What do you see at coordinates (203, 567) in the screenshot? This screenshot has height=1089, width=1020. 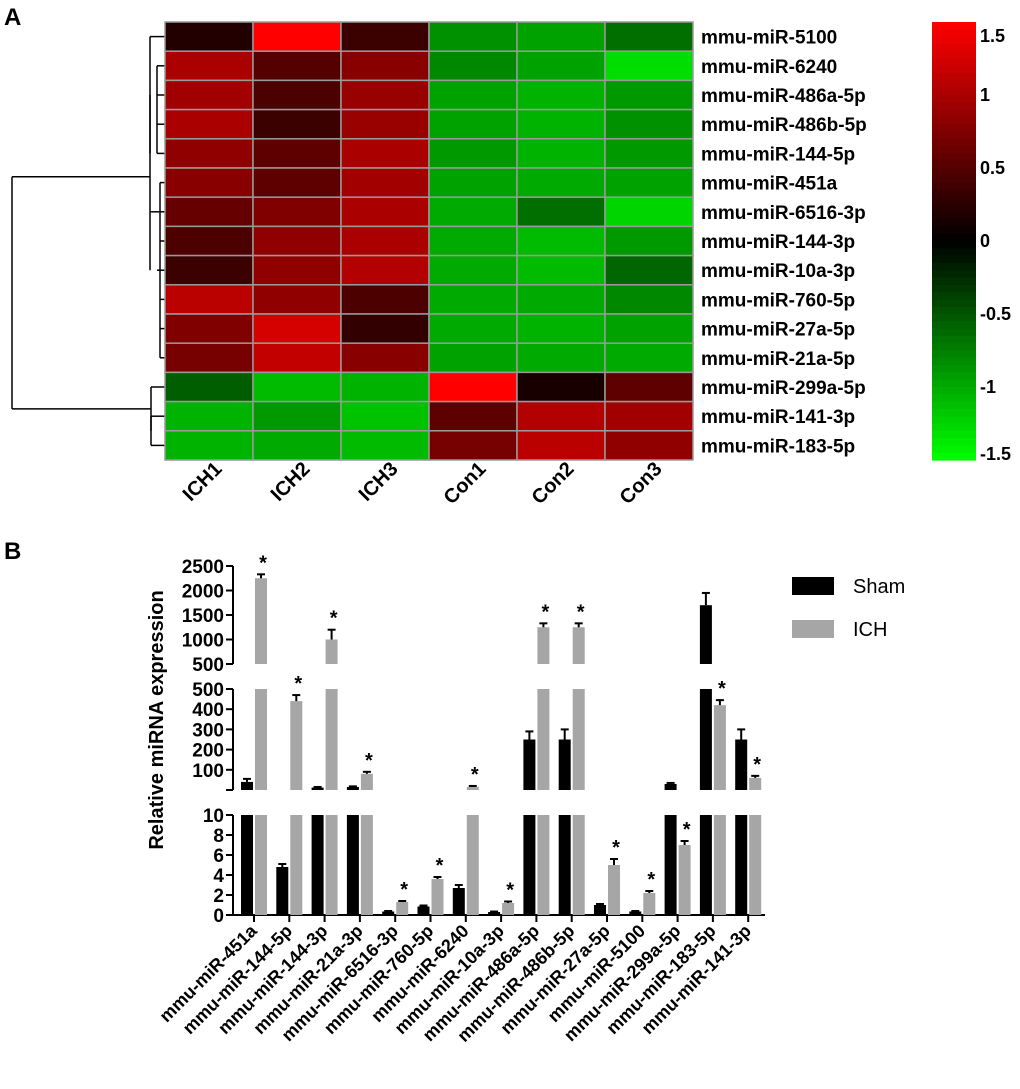 I see `y-axis-tick-label: 2500` at bounding box center [203, 567].